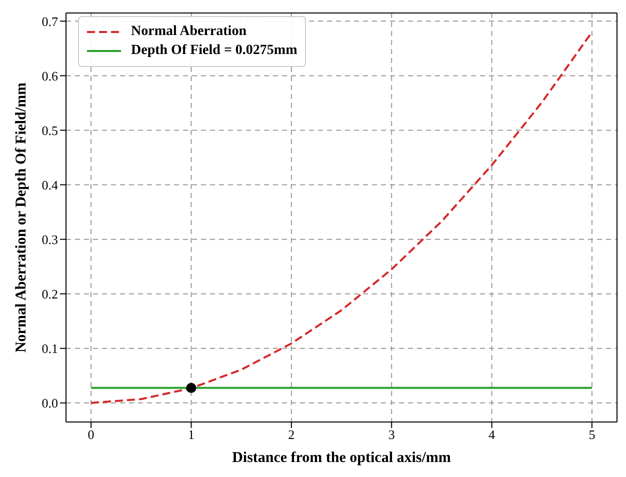 The height and width of the screenshot is (477, 626). Describe the element at coordinates (50, 294) in the screenshot. I see `y-tick-label: 0.2` at that location.